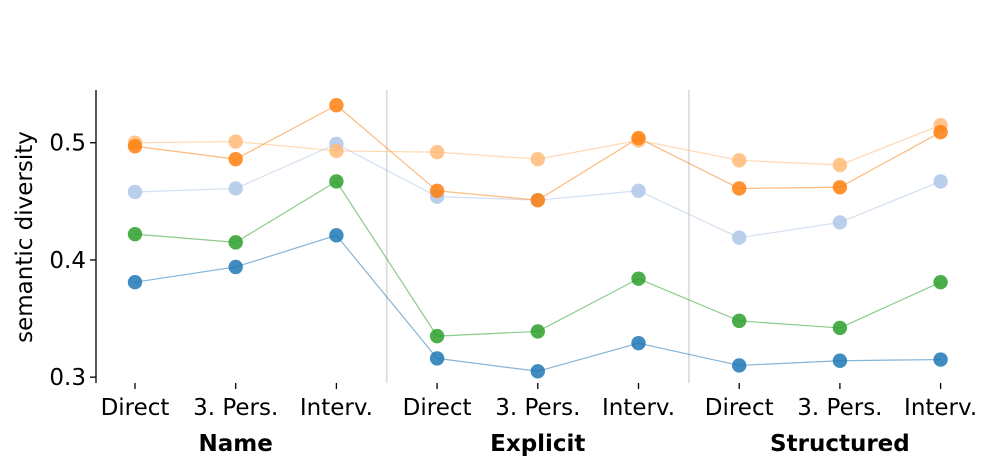 This screenshot has height=470, width=997. Describe the element at coordinates (840, 444) in the screenshot. I see `group-label: Structured` at that location.